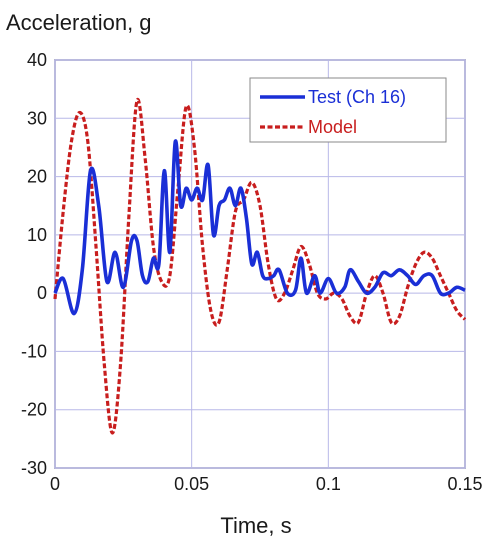  I want to click on x-tick-label: 0.1, so click(328, 484).